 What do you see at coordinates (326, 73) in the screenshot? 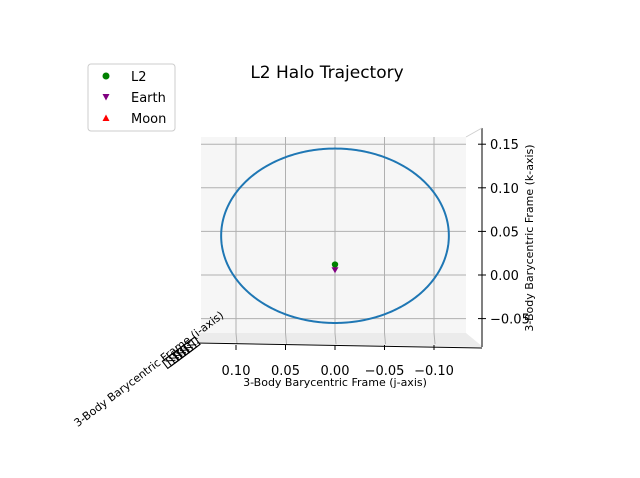
I see `chart-title: L2 Halo Trajectory` at bounding box center [326, 73].